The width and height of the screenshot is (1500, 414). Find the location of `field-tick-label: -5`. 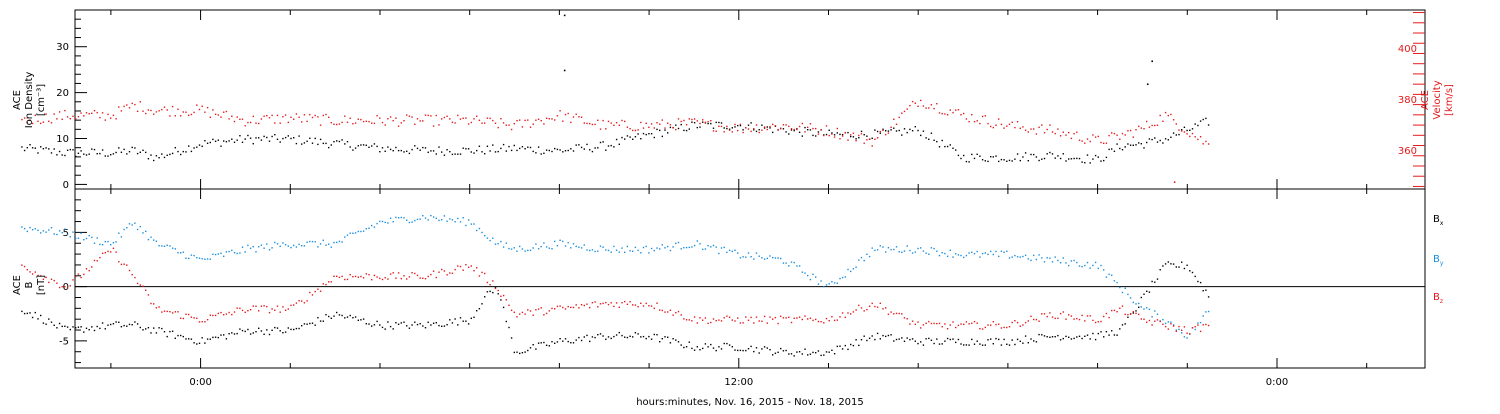

field-tick-label: -5 is located at coordinates (64, 341).